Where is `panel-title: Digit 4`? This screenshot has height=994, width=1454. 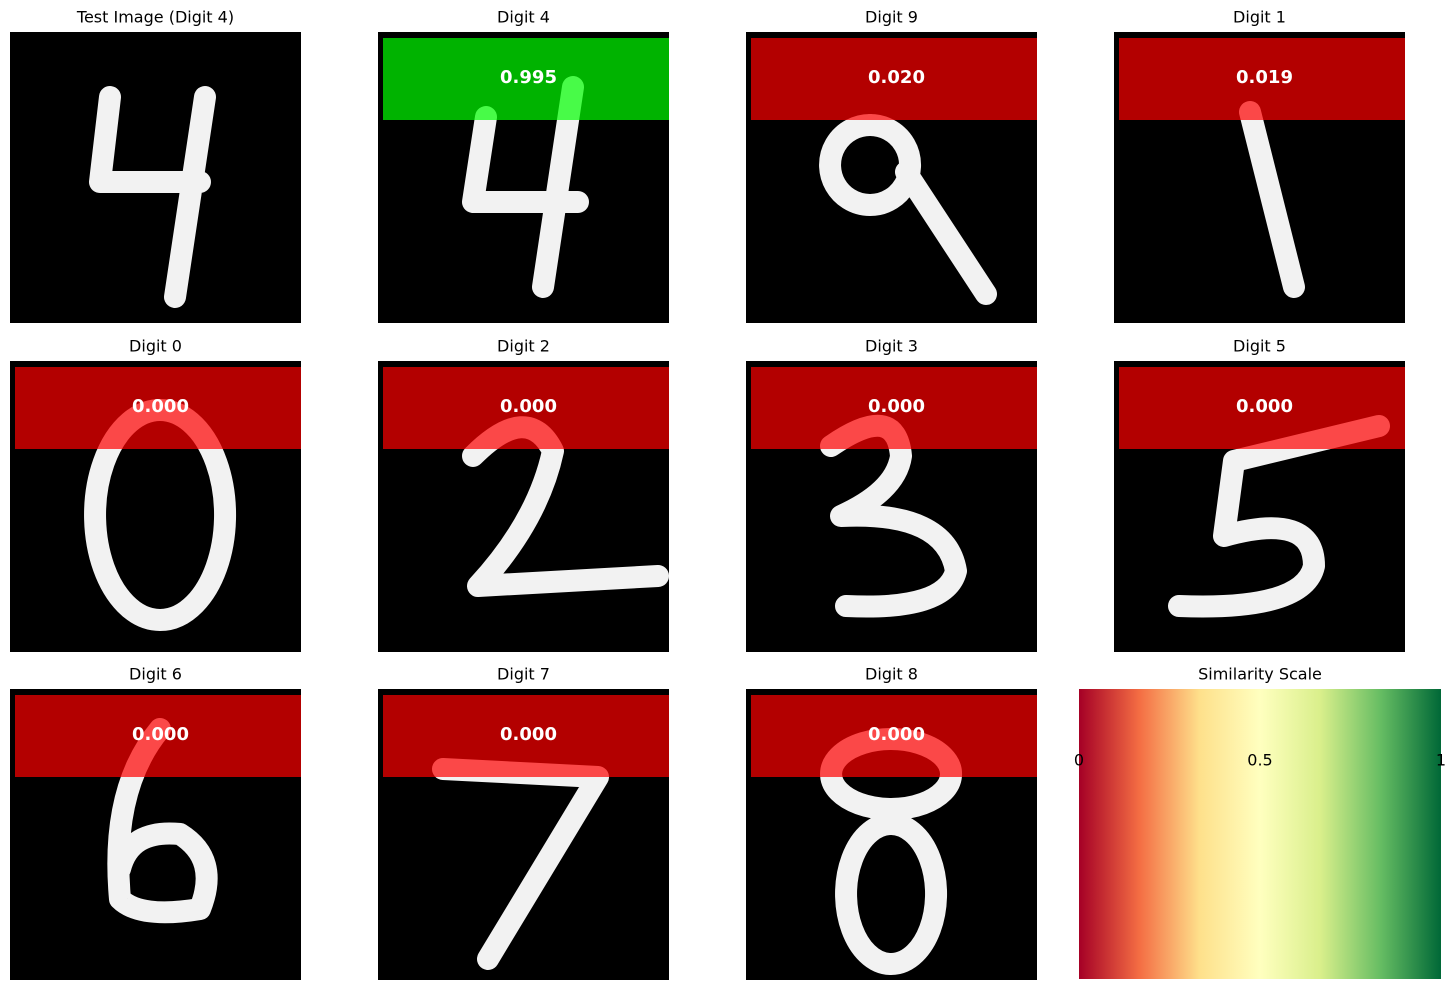 panel-title: Digit 4 is located at coordinates (523, 17).